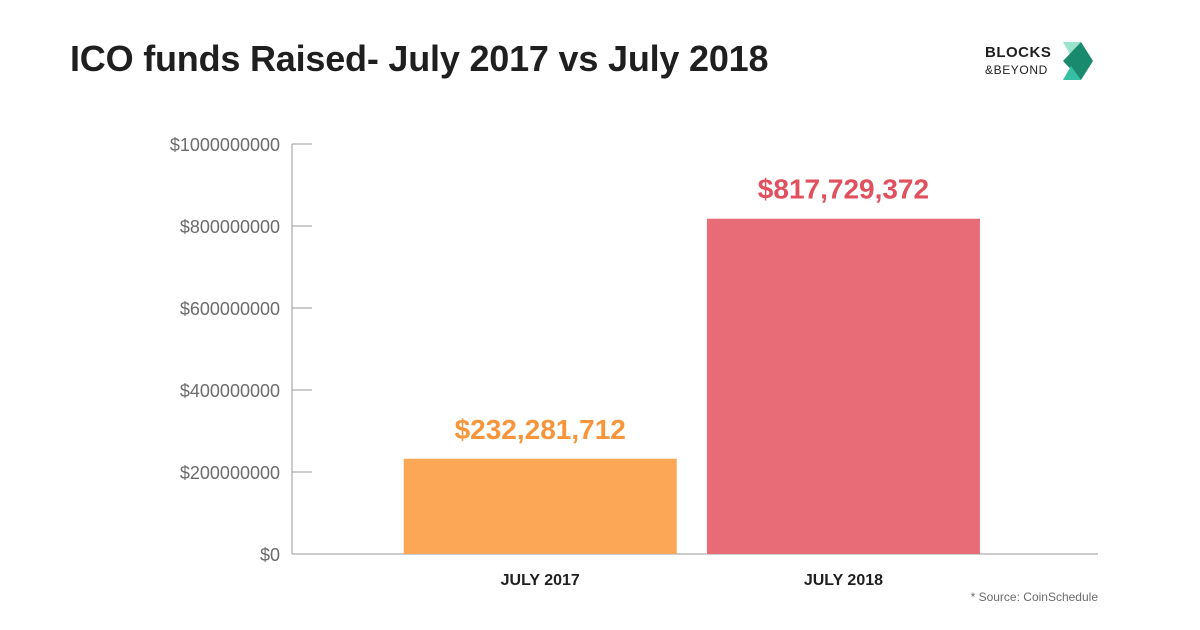 This screenshot has height=630, width=1200. I want to click on chart-title: ICO funds Raised- July 2017 vs July 2018, so click(419, 58).